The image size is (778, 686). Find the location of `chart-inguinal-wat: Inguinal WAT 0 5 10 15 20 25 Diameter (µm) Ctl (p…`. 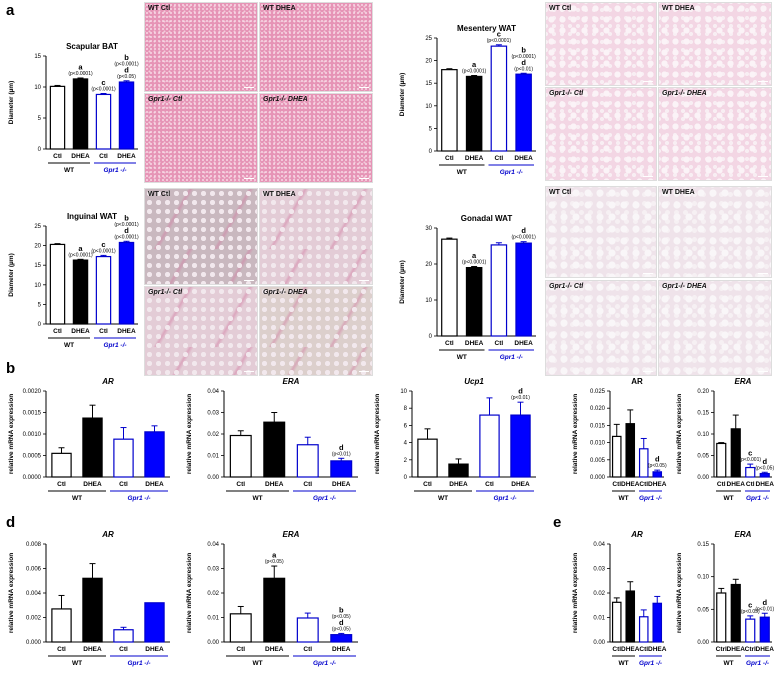

chart-inguinal-wat: Inguinal WAT 0 5 10 15 20 25 Diameter (µm) Ctl (p… is located at coordinates (73, 285).